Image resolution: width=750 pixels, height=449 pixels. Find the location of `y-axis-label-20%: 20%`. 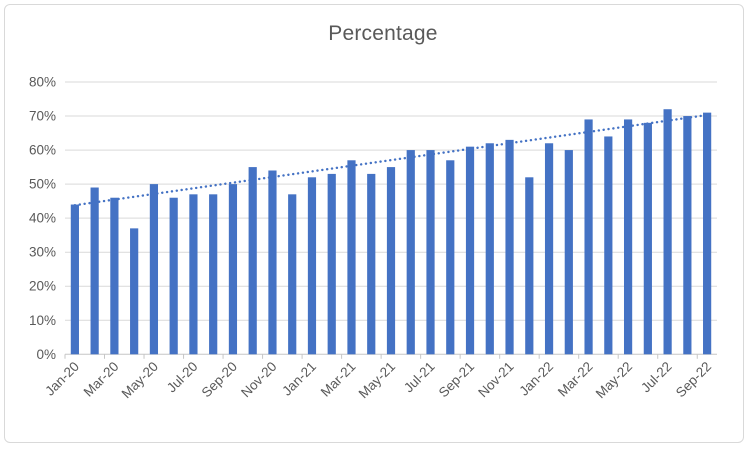

y-axis-label-20%: 20% is located at coordinates (42, 286).